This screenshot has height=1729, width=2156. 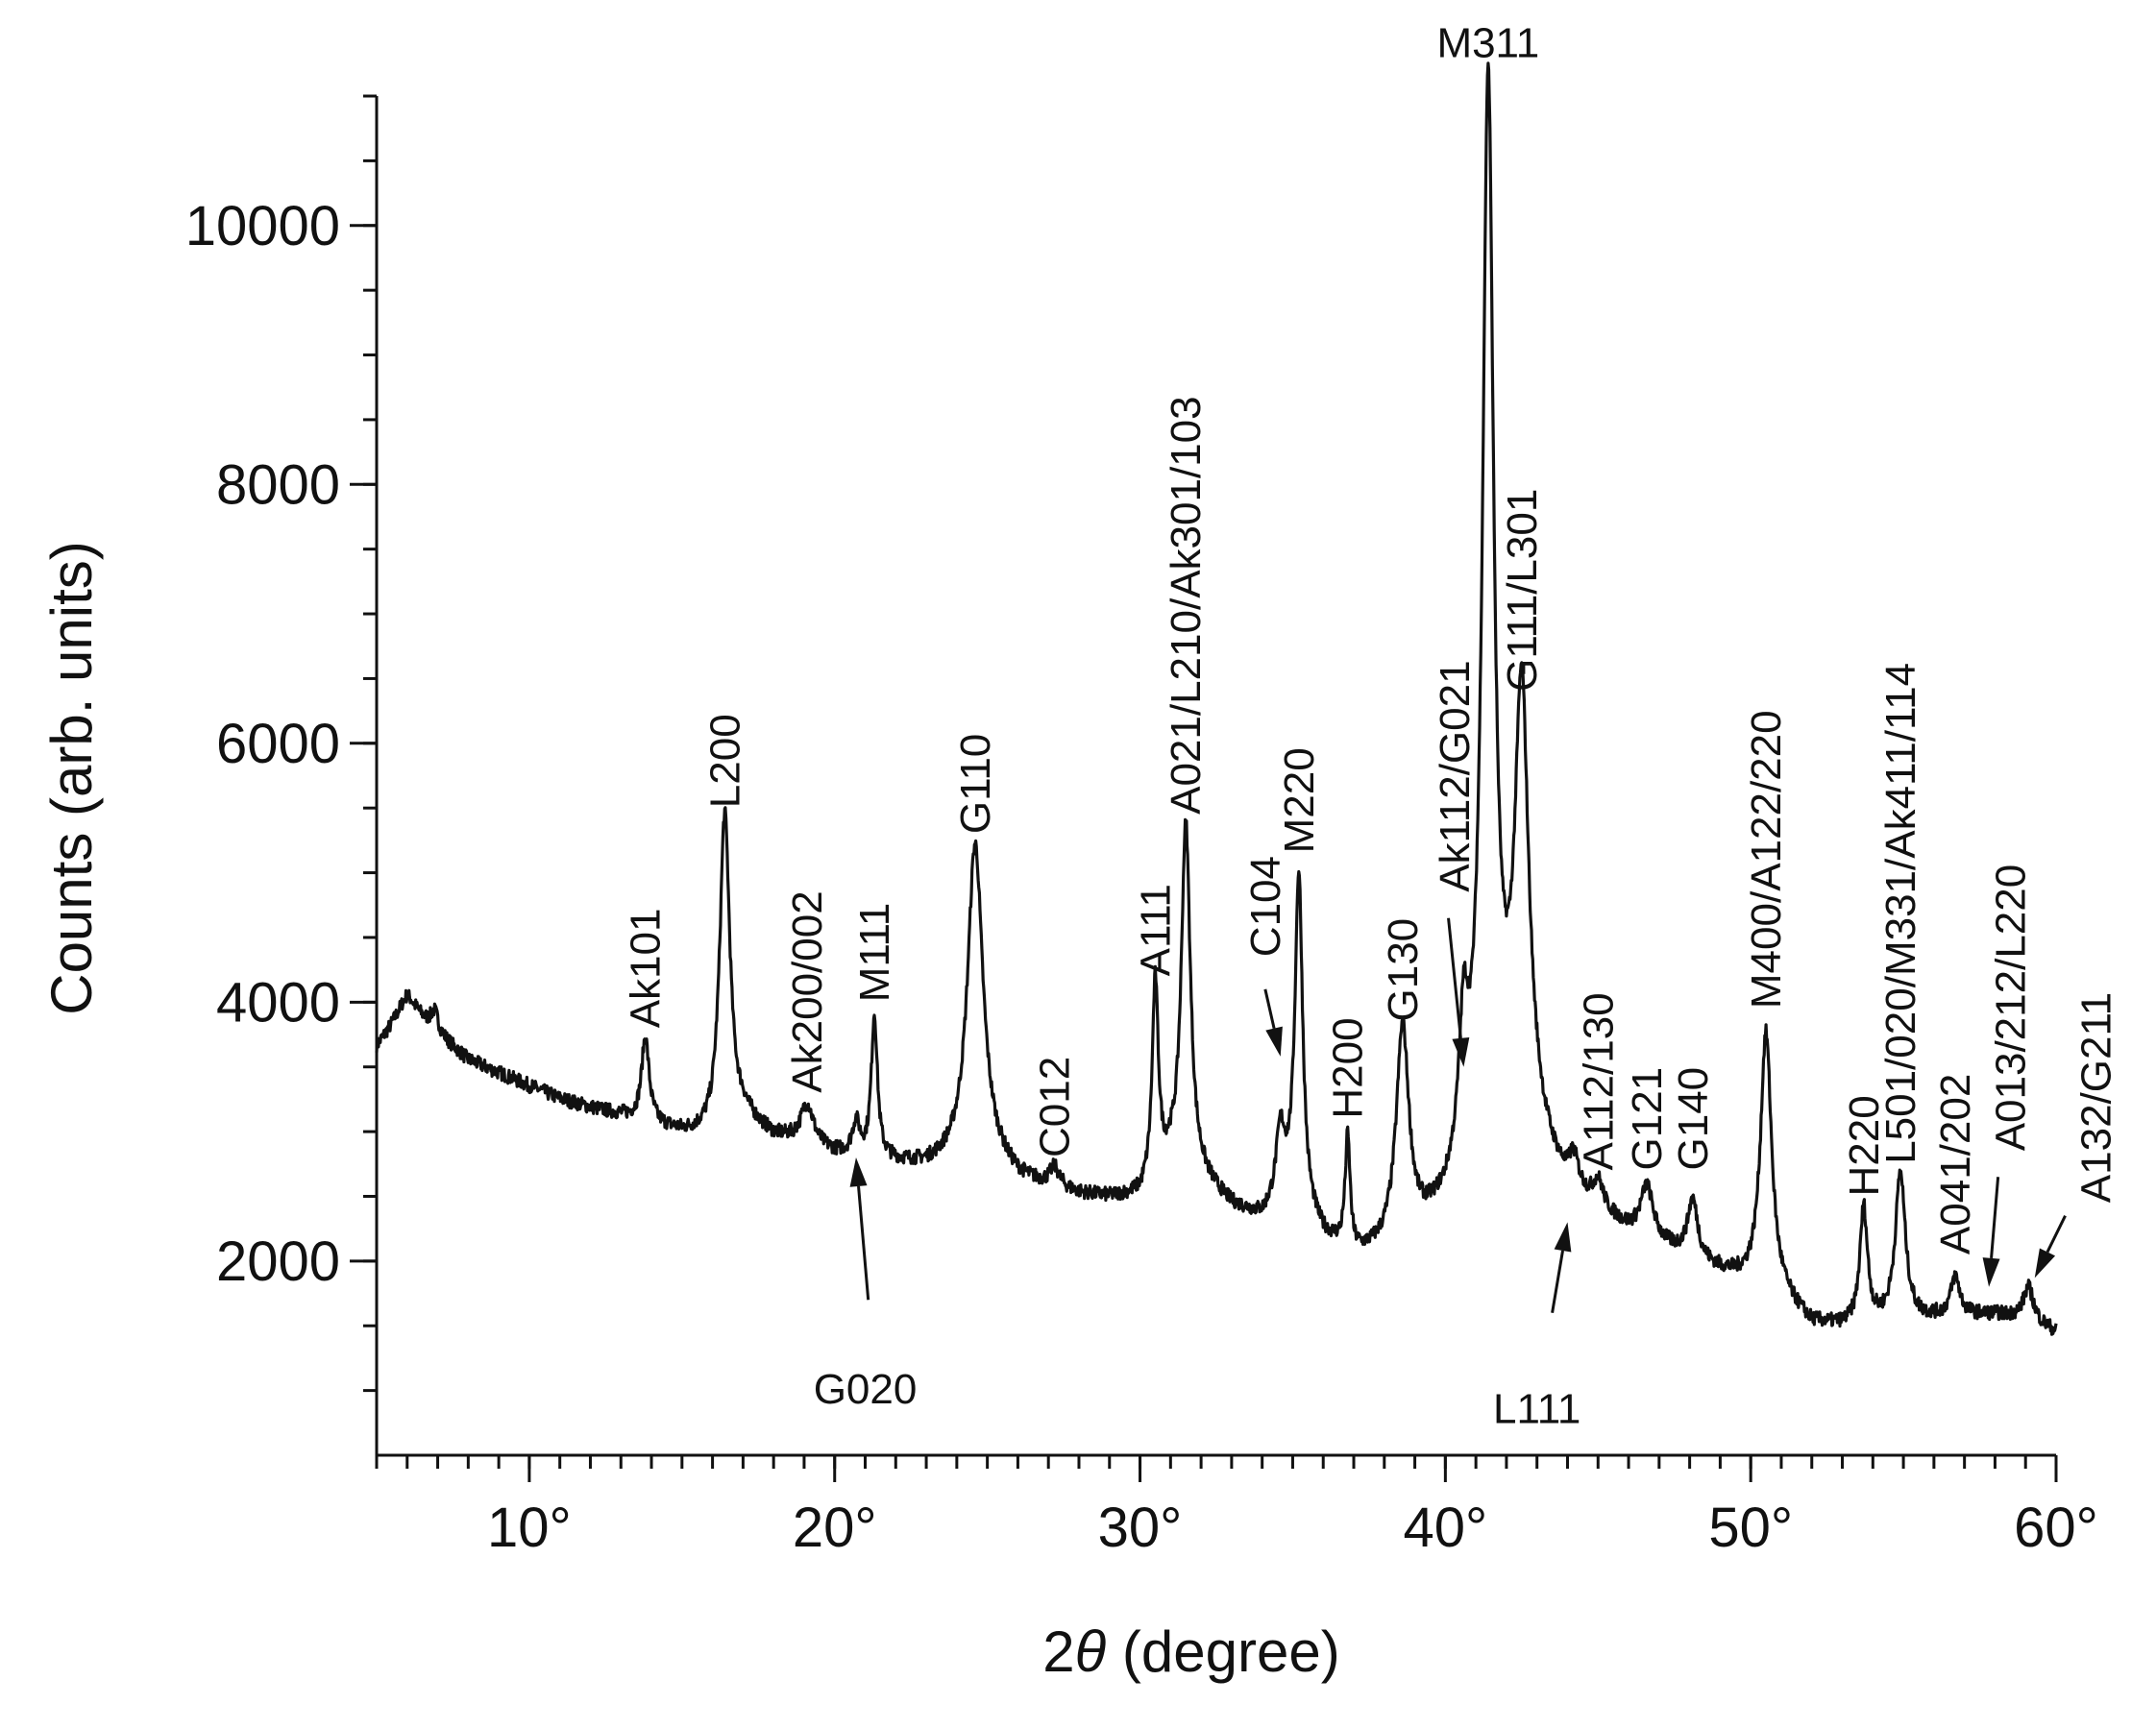 What do you see at coordinates (2056, 1528) in the screenshot?
I see `x-tick-label: 60°` at bounding box center [2056, 1528].